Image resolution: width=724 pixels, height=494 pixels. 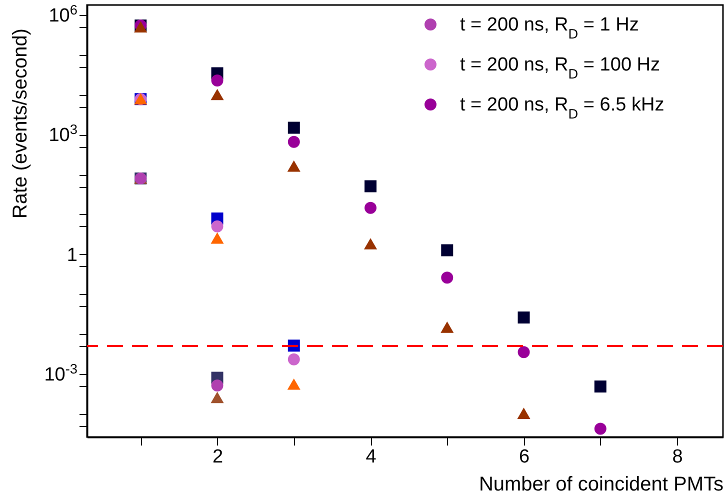 I want to click on legend-label: t = 200 ns, R$_{D}$ = 100 Hz, so click(x=560, y=67).